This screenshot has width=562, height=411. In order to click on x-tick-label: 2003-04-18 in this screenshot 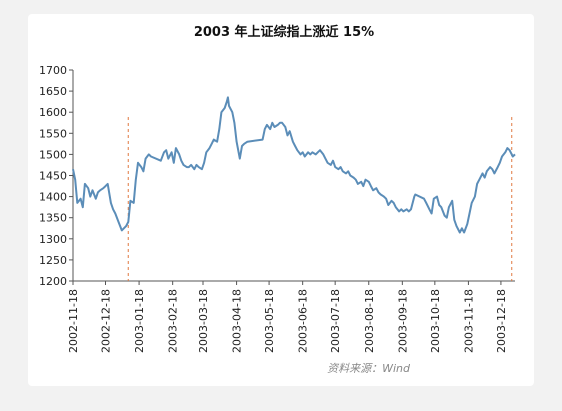, I will do `click(237, 321)`.